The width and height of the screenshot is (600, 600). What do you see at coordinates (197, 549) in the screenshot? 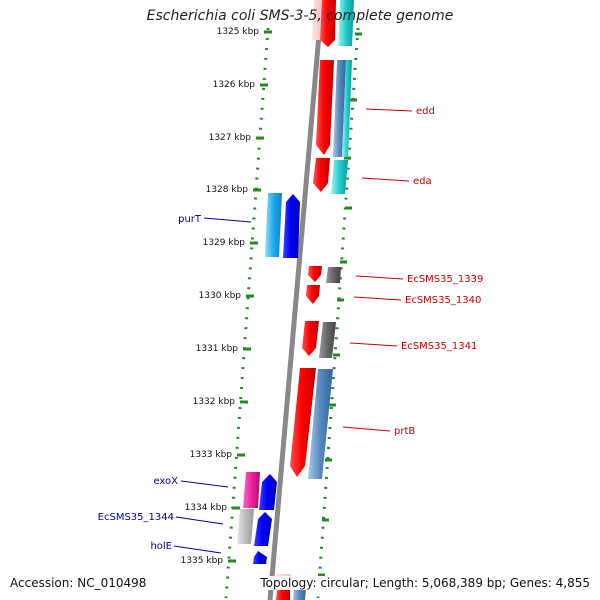
I see `leader-line-holE` at bounding box center [197, 549].